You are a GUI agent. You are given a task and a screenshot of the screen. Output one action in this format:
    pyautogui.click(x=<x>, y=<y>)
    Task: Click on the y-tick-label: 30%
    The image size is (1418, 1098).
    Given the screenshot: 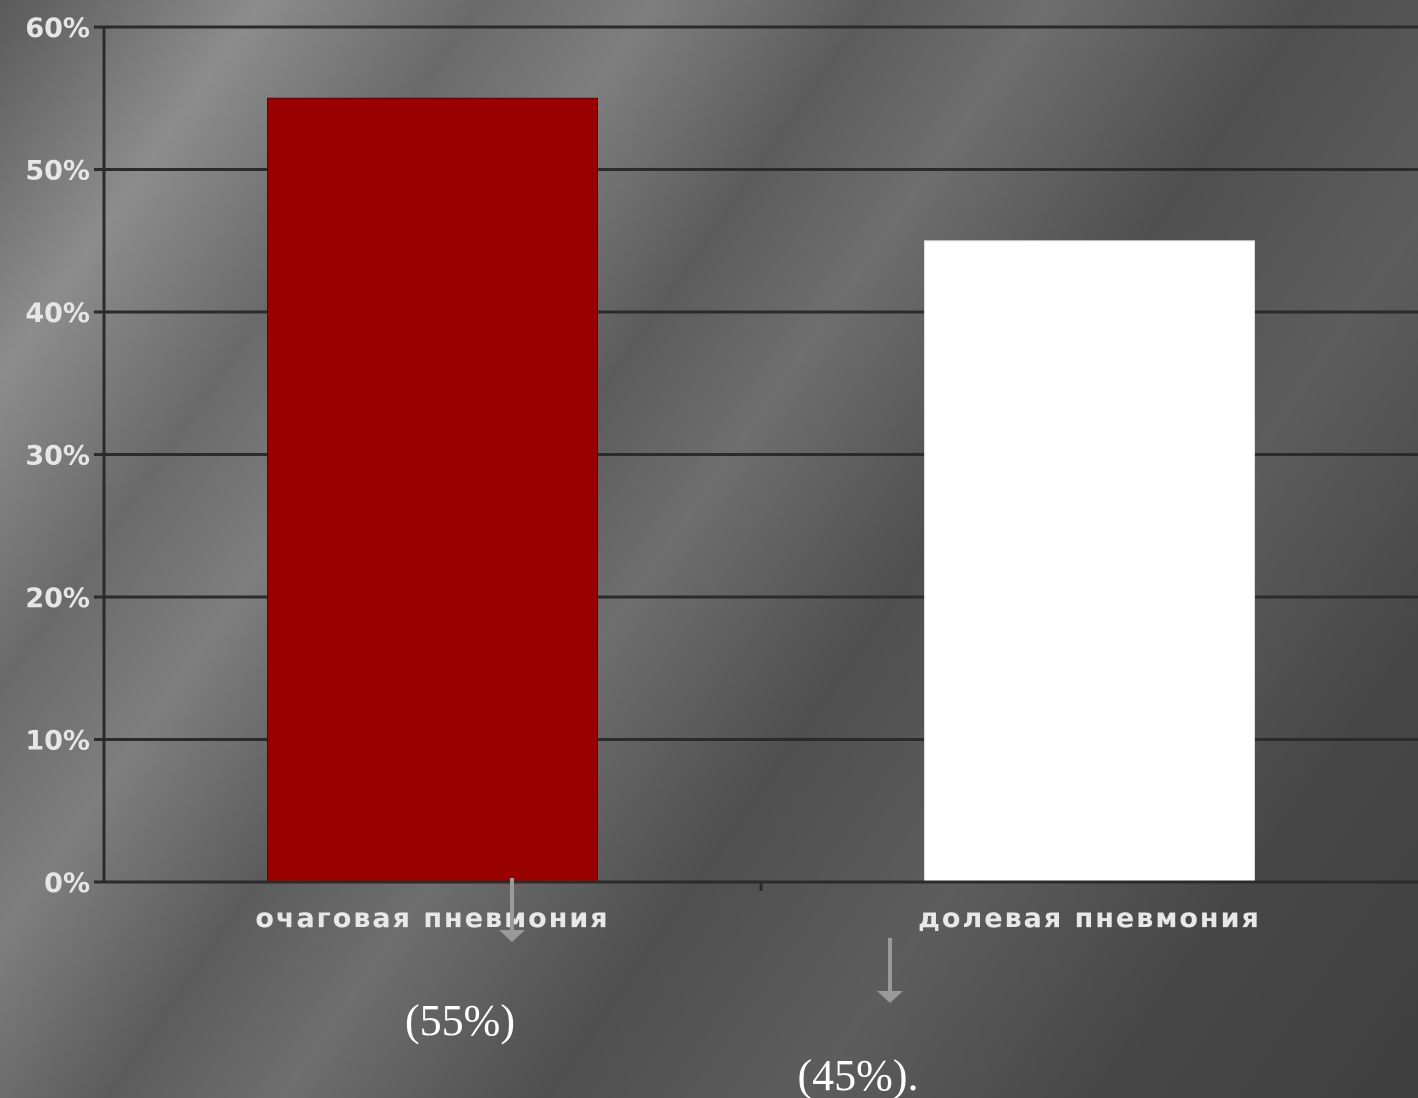 What is the action you would take?
    pyautogui.click(x=57, y=456)
    